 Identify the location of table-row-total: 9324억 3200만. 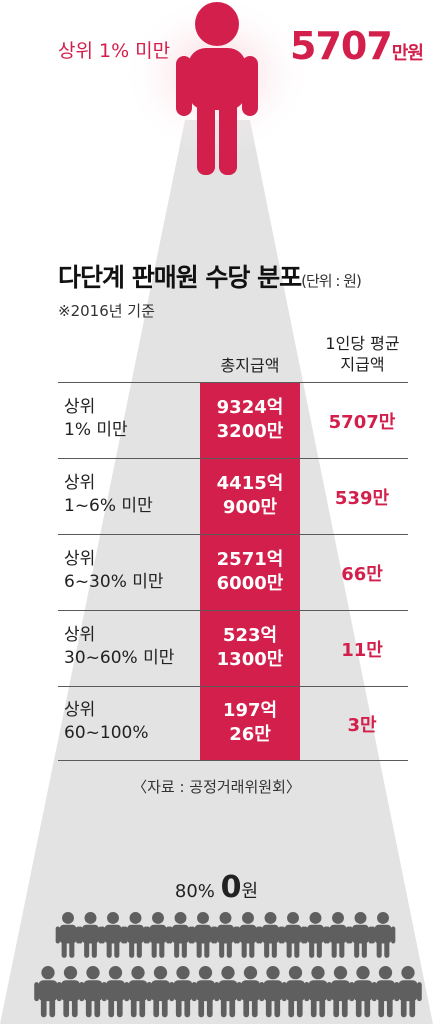
(250, 420).